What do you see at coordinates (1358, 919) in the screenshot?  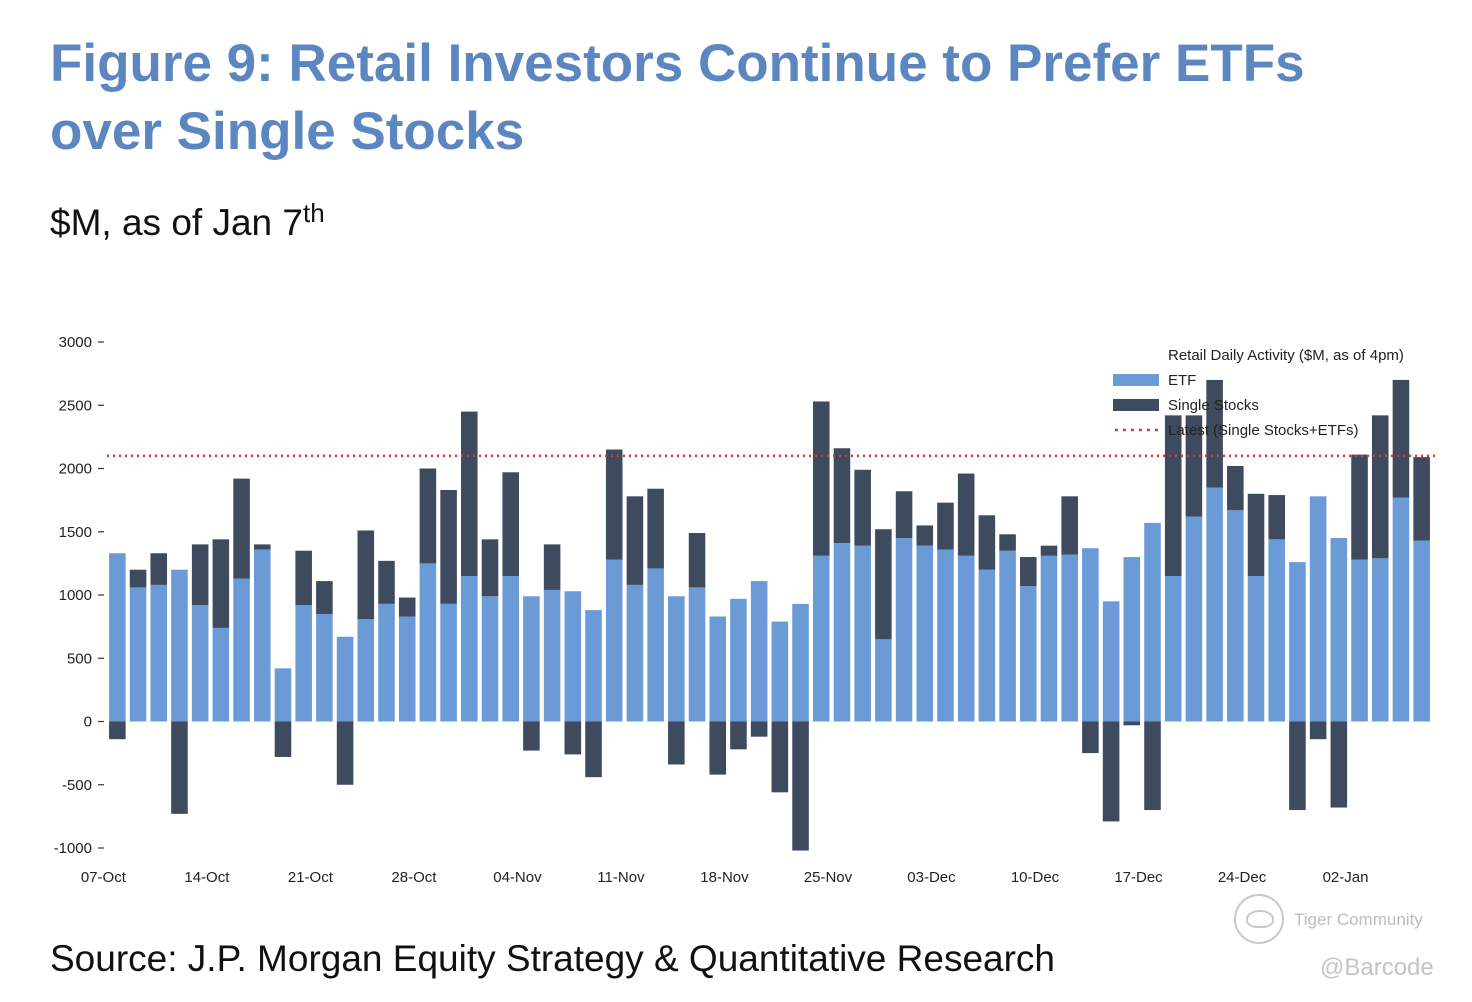 I see `watermark-text: Tiger Community` at bounding box center [1358, 919].